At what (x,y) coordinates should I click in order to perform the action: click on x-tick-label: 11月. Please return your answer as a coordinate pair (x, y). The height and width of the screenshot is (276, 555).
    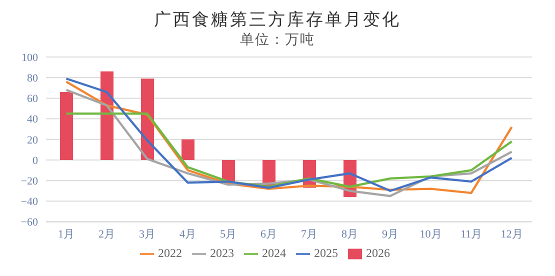
    Looking at the image, I should click on (471, 234).